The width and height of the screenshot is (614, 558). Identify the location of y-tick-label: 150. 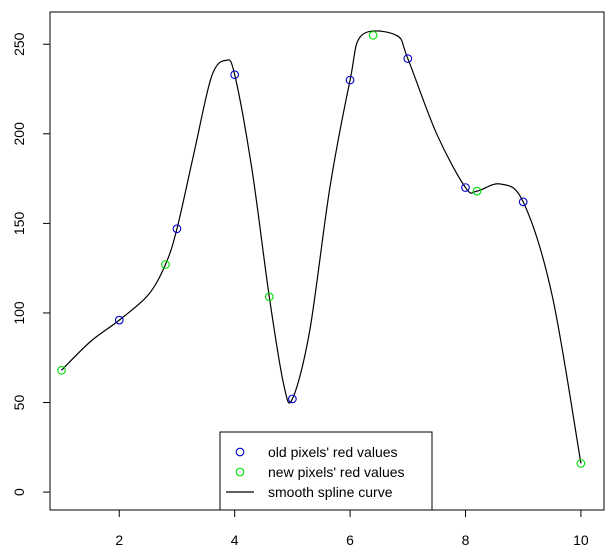
(19, 223).